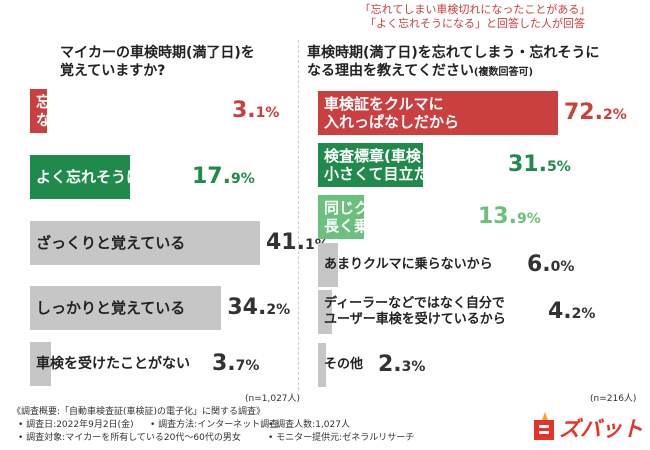  I want to click on bar-label-line: ざっくりと覚えている, so click(111, 243).